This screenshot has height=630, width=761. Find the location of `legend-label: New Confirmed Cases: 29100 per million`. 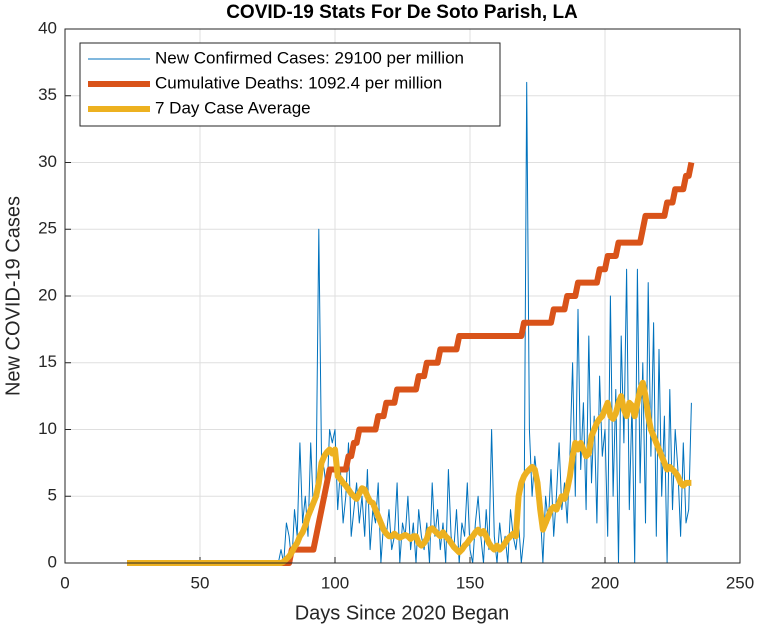

legend-label: New Confirmed Cases: 29100 per million is located at coordinates (309, 57).